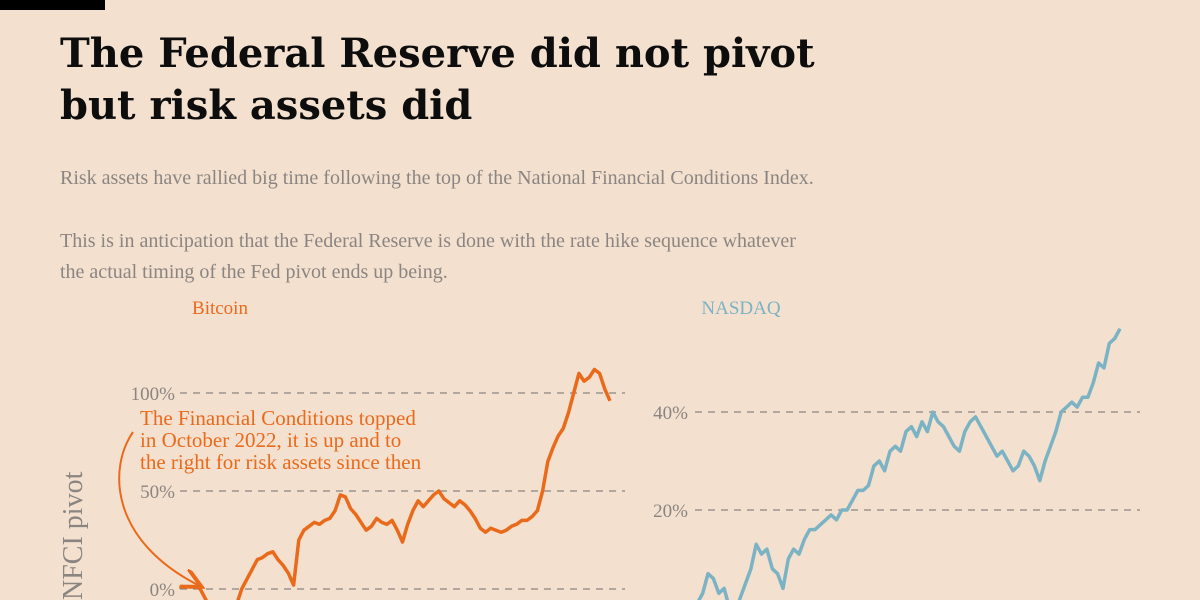  Describe the element at coordinates (437, 53) in the screenshot. I see `title-line-1: The Federal Reserve did not pivot` at that location.